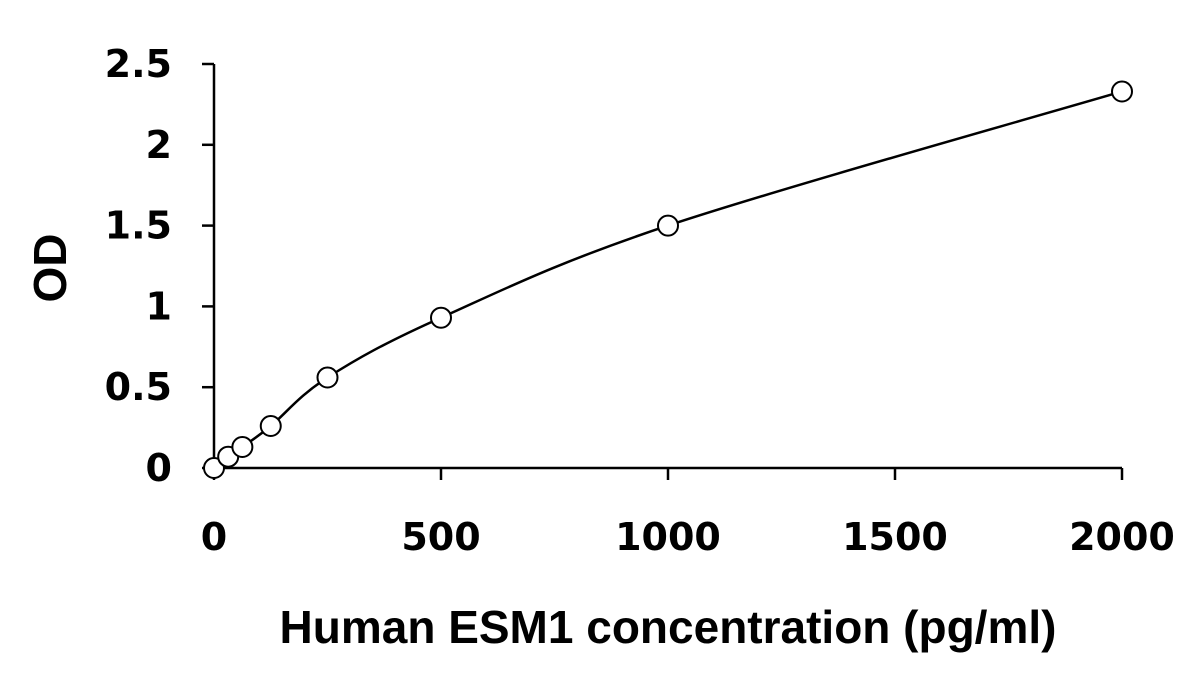 This screenshot has height=685, width=1194. Describe the element at coordinates (1122, 537) in the screenshot. I see `x-tick-label: 2000` at that location.